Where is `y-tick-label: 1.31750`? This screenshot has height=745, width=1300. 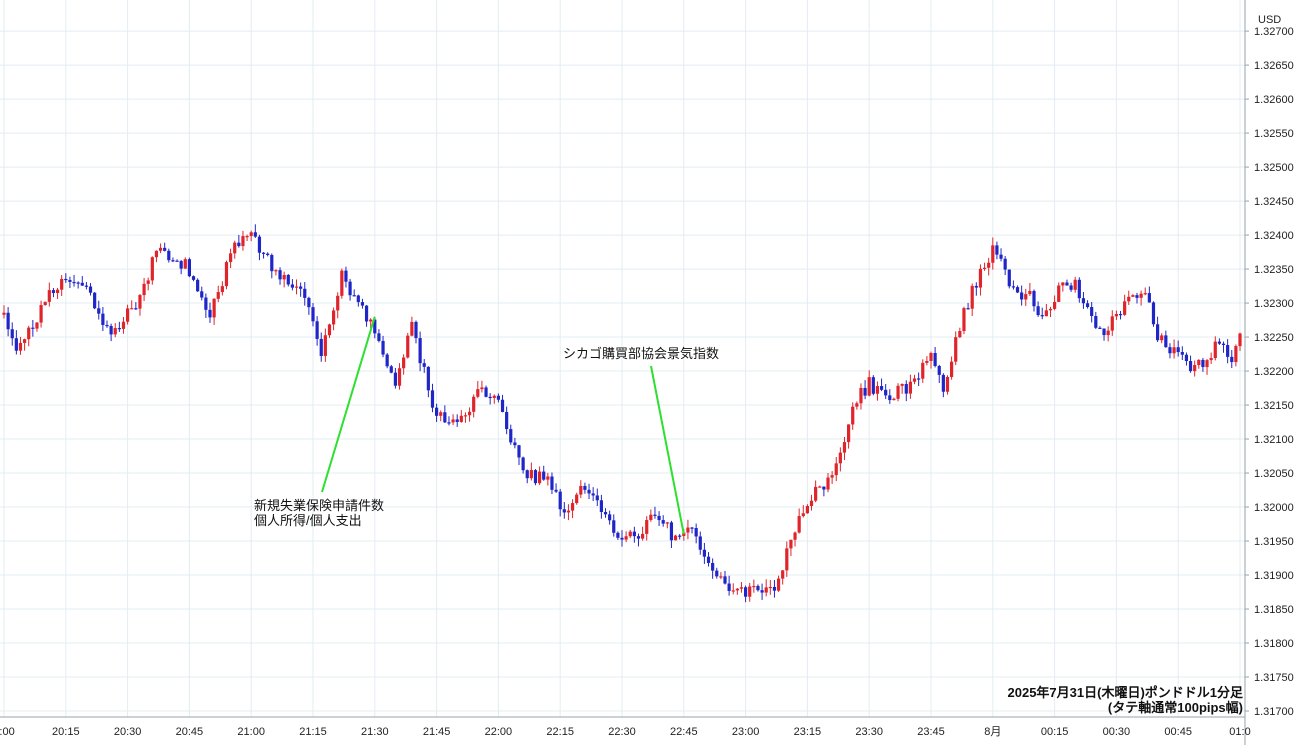 y-tick-label: 1.31750 is located at coordinates (1274, 678).